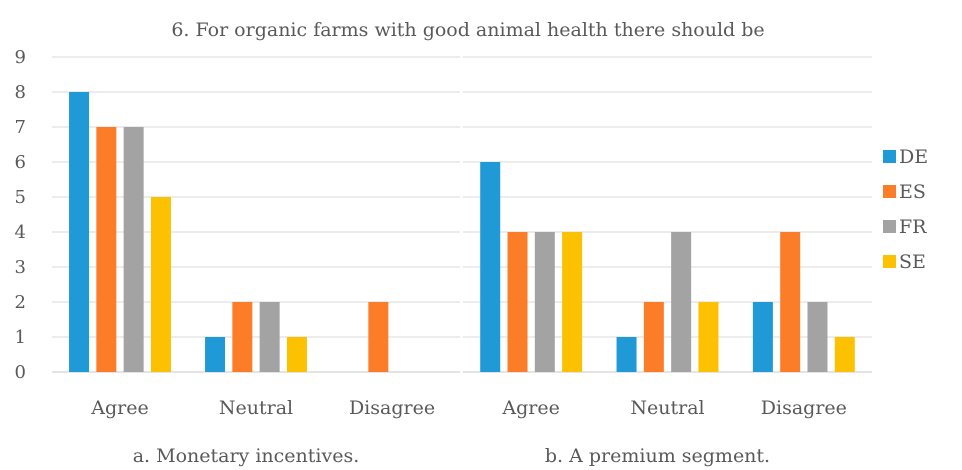  What do you see at coordinates (889, 191) in the screenshot?
I see `legend-swatch-es` at bounding box center [889, 191].